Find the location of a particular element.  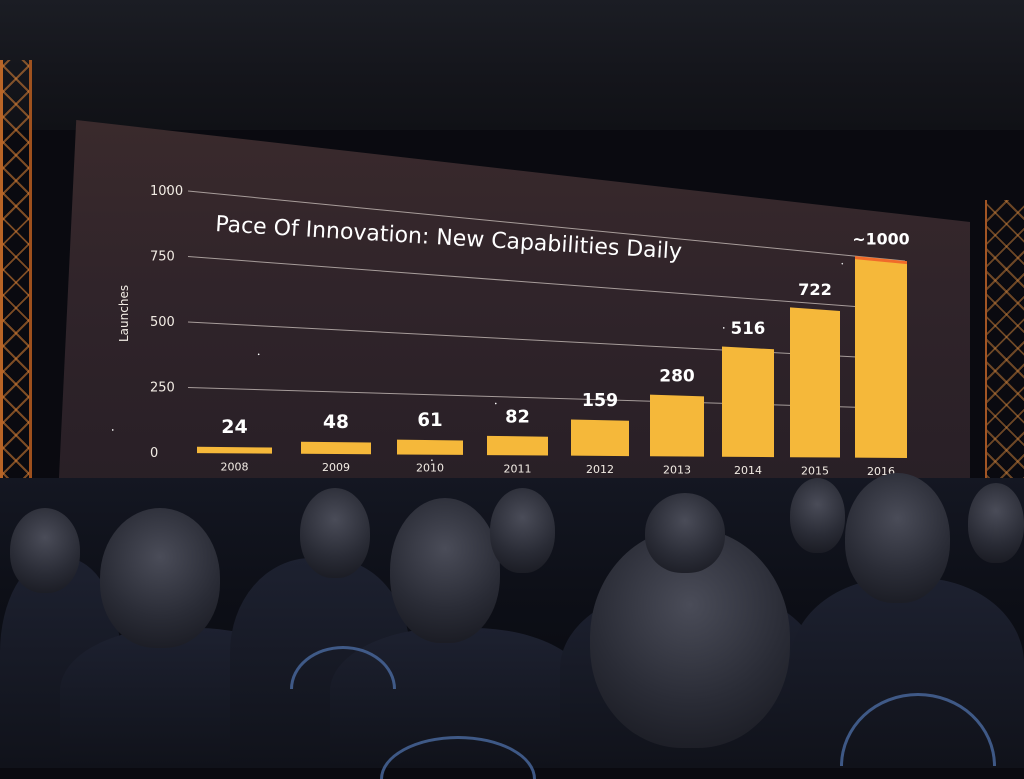

x-tick-label: 2009 is located at coordinates (336, 467).